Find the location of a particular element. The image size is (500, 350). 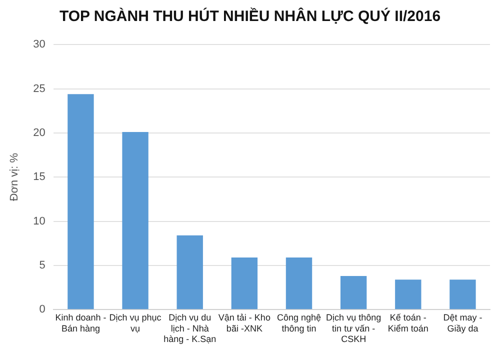

x-tick-label: Dệt may - Giầy da is located at coordinates (462, 323).